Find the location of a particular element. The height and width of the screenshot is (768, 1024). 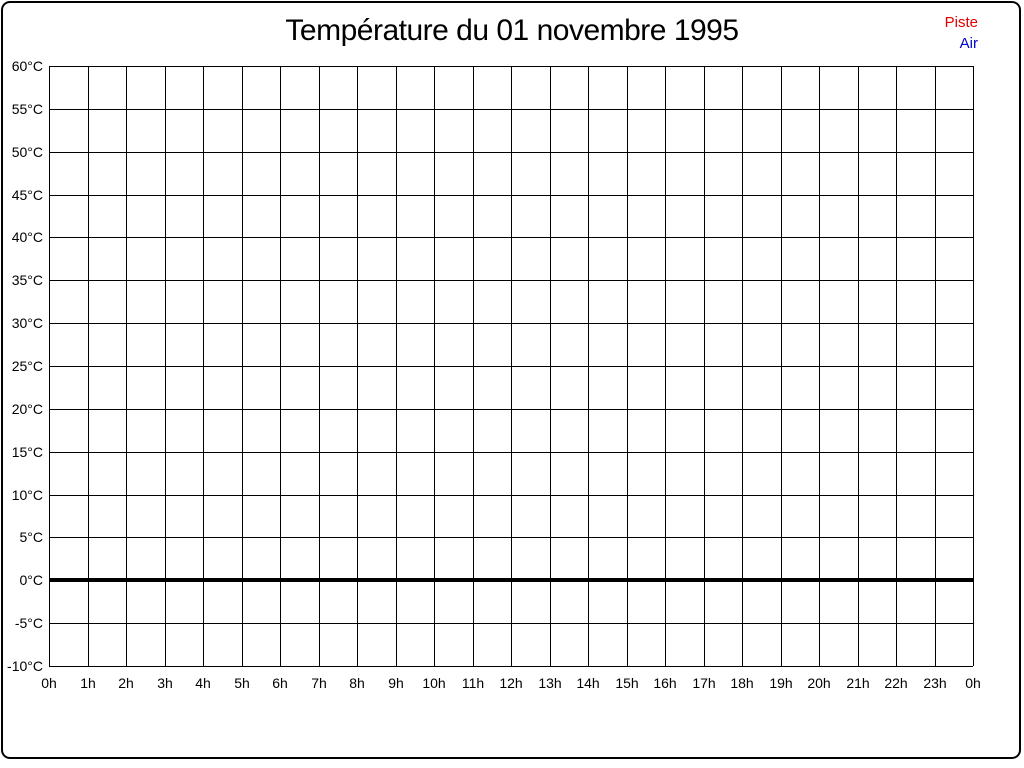

y-tick-label: 10°C is located at coordinates (27, 495).